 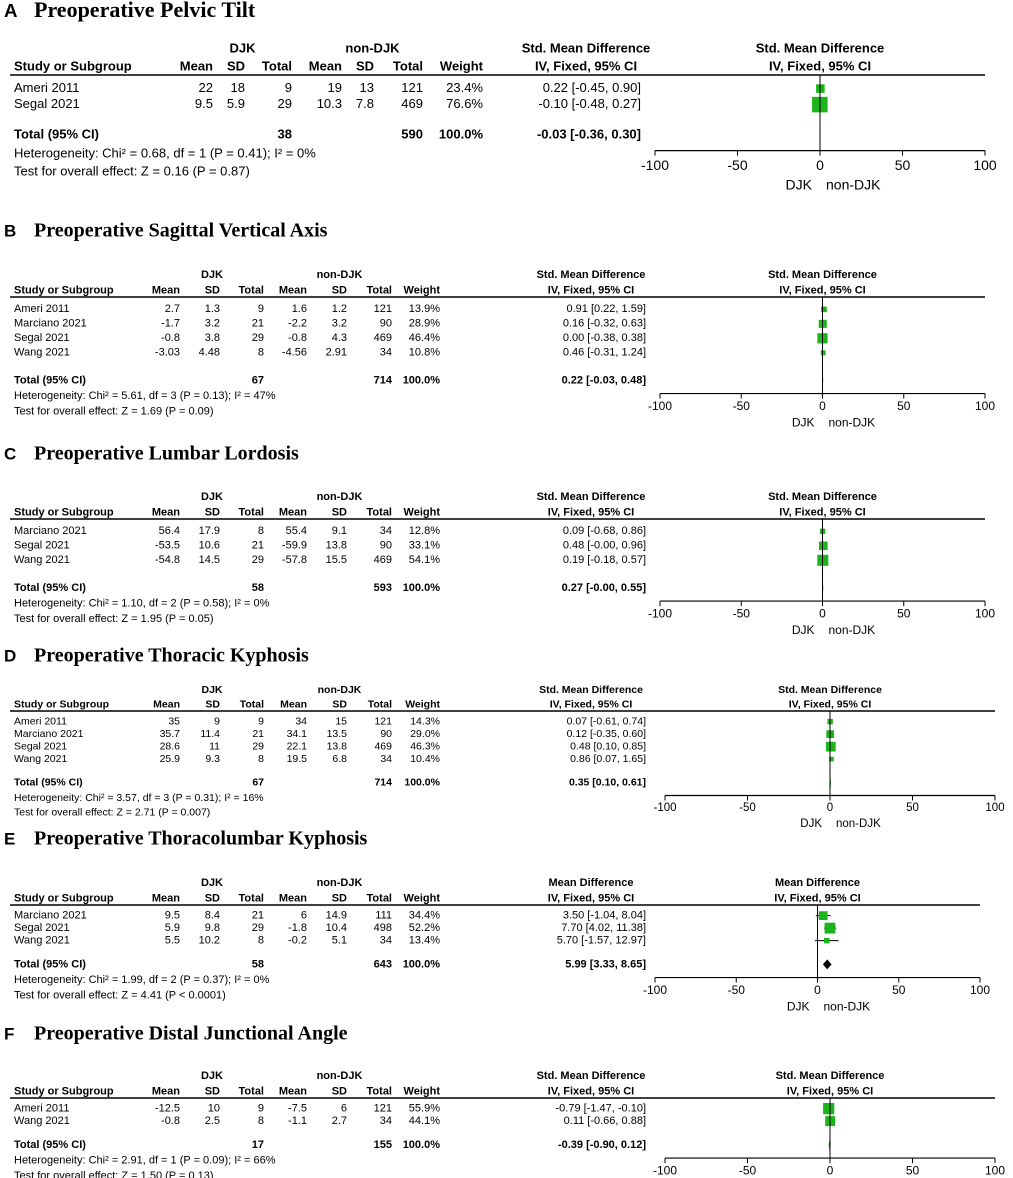 I want to click on cell: -7.5, so click(x=297, y=1109).